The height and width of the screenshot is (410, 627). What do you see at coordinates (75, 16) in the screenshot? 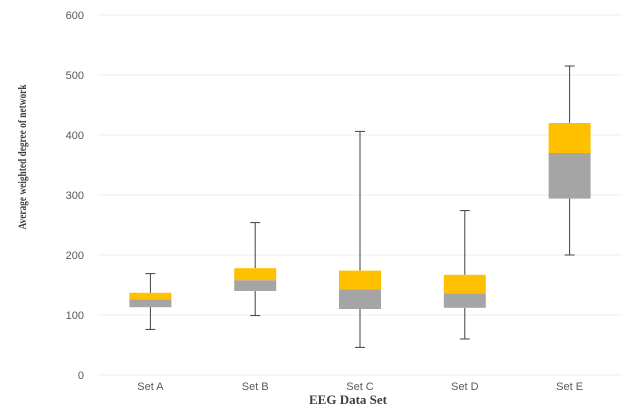
I see `y-tick-label: 600` at bounding box center [75, 16].